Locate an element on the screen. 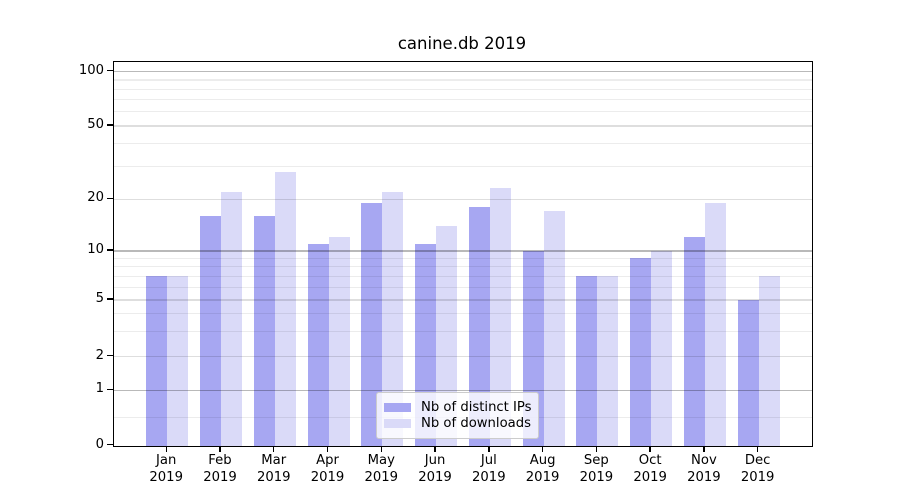 The width and height of the screenshot is (900, 500). x-tick-label-sep: Sep 2019 is located at coordinates (596, 469).